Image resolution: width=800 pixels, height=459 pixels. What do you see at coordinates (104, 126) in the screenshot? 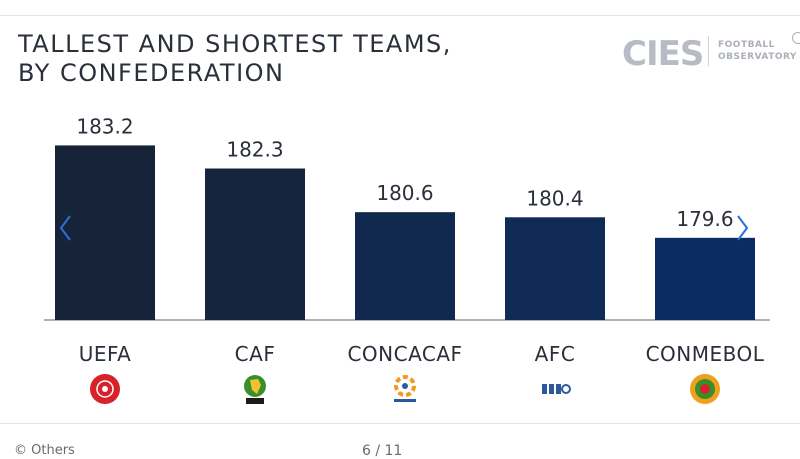
I see `data-label-uefa: 183.2` at bounding box center [104, 126].